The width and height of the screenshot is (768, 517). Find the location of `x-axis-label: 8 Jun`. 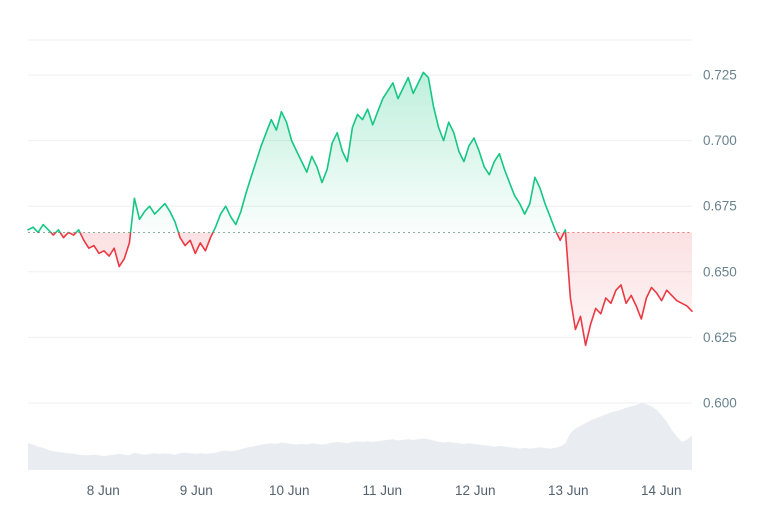

x-axis-label: 8 Jun is located at coordinates (103, 490).